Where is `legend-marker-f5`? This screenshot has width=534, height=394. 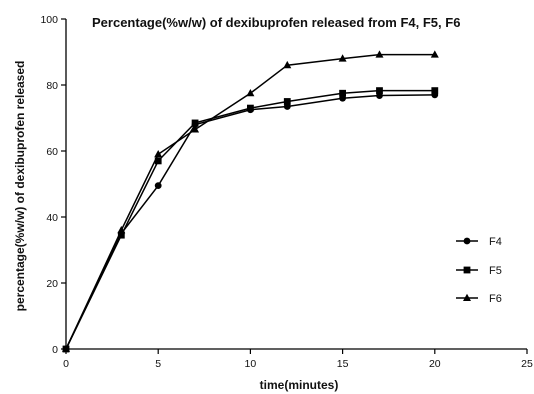 legend-marker-f5 is located at coordinates (467, 270).